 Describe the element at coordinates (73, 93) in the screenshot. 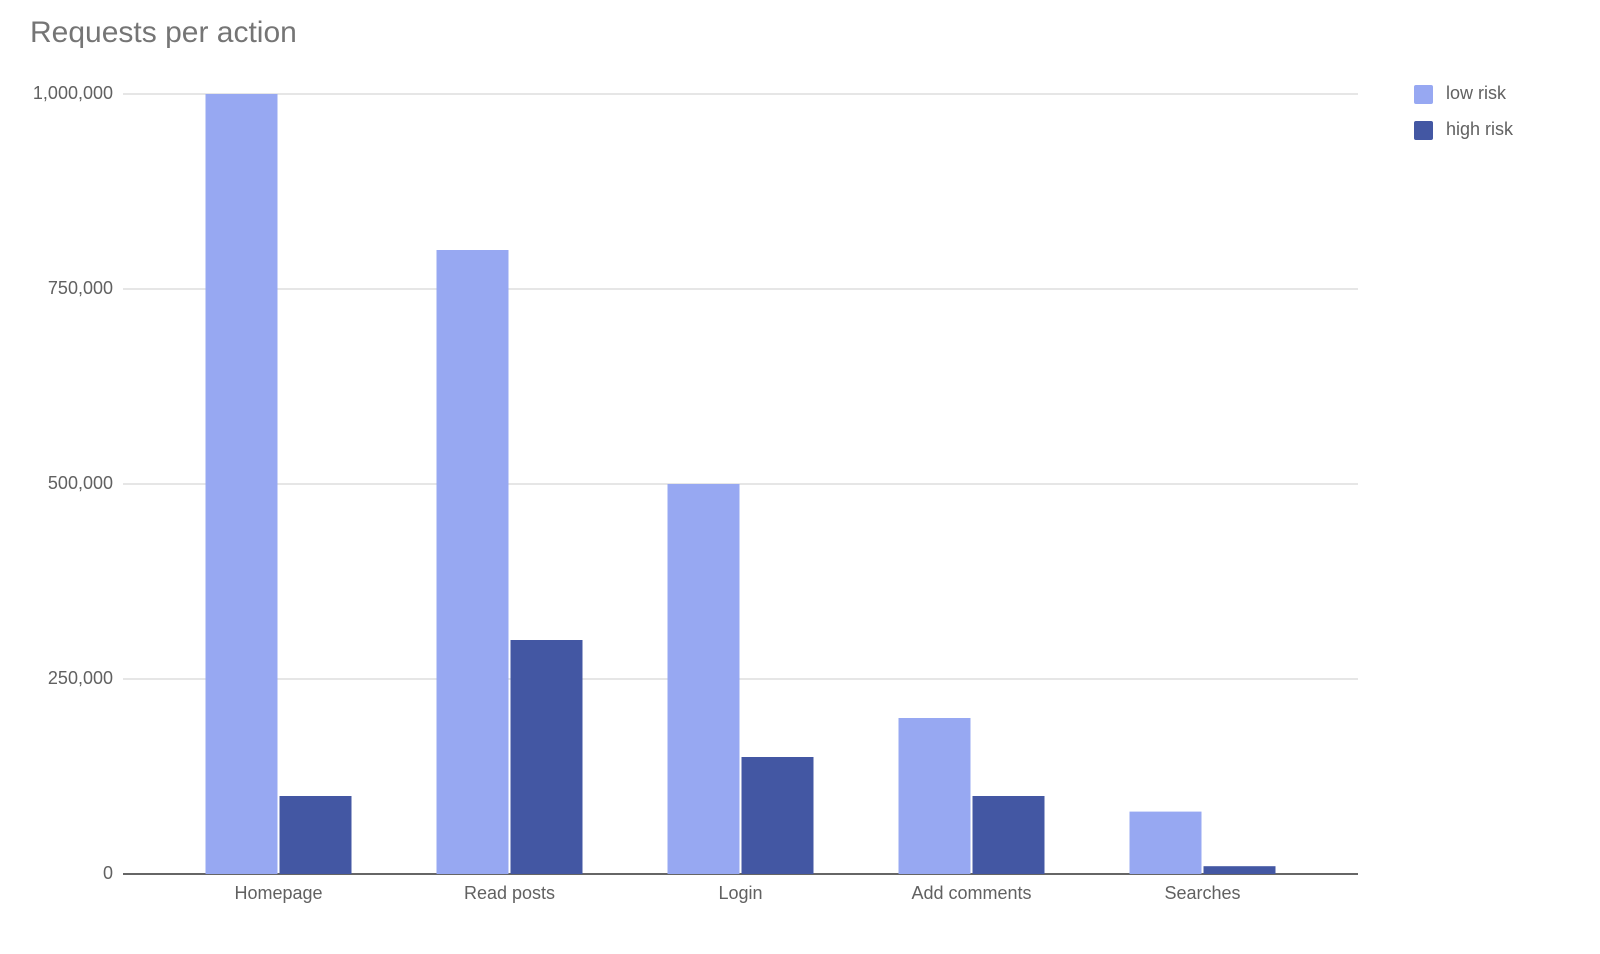

I see `y-tick-label: 1,000,000` at that location.